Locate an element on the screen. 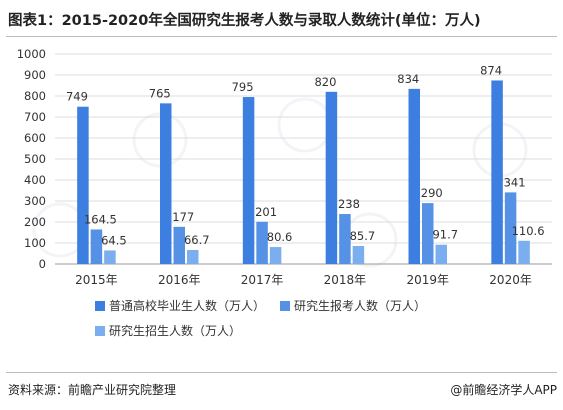 This screenshot has width=563, height=410. data-label: 164.5 is located at coordinates (100, 219).